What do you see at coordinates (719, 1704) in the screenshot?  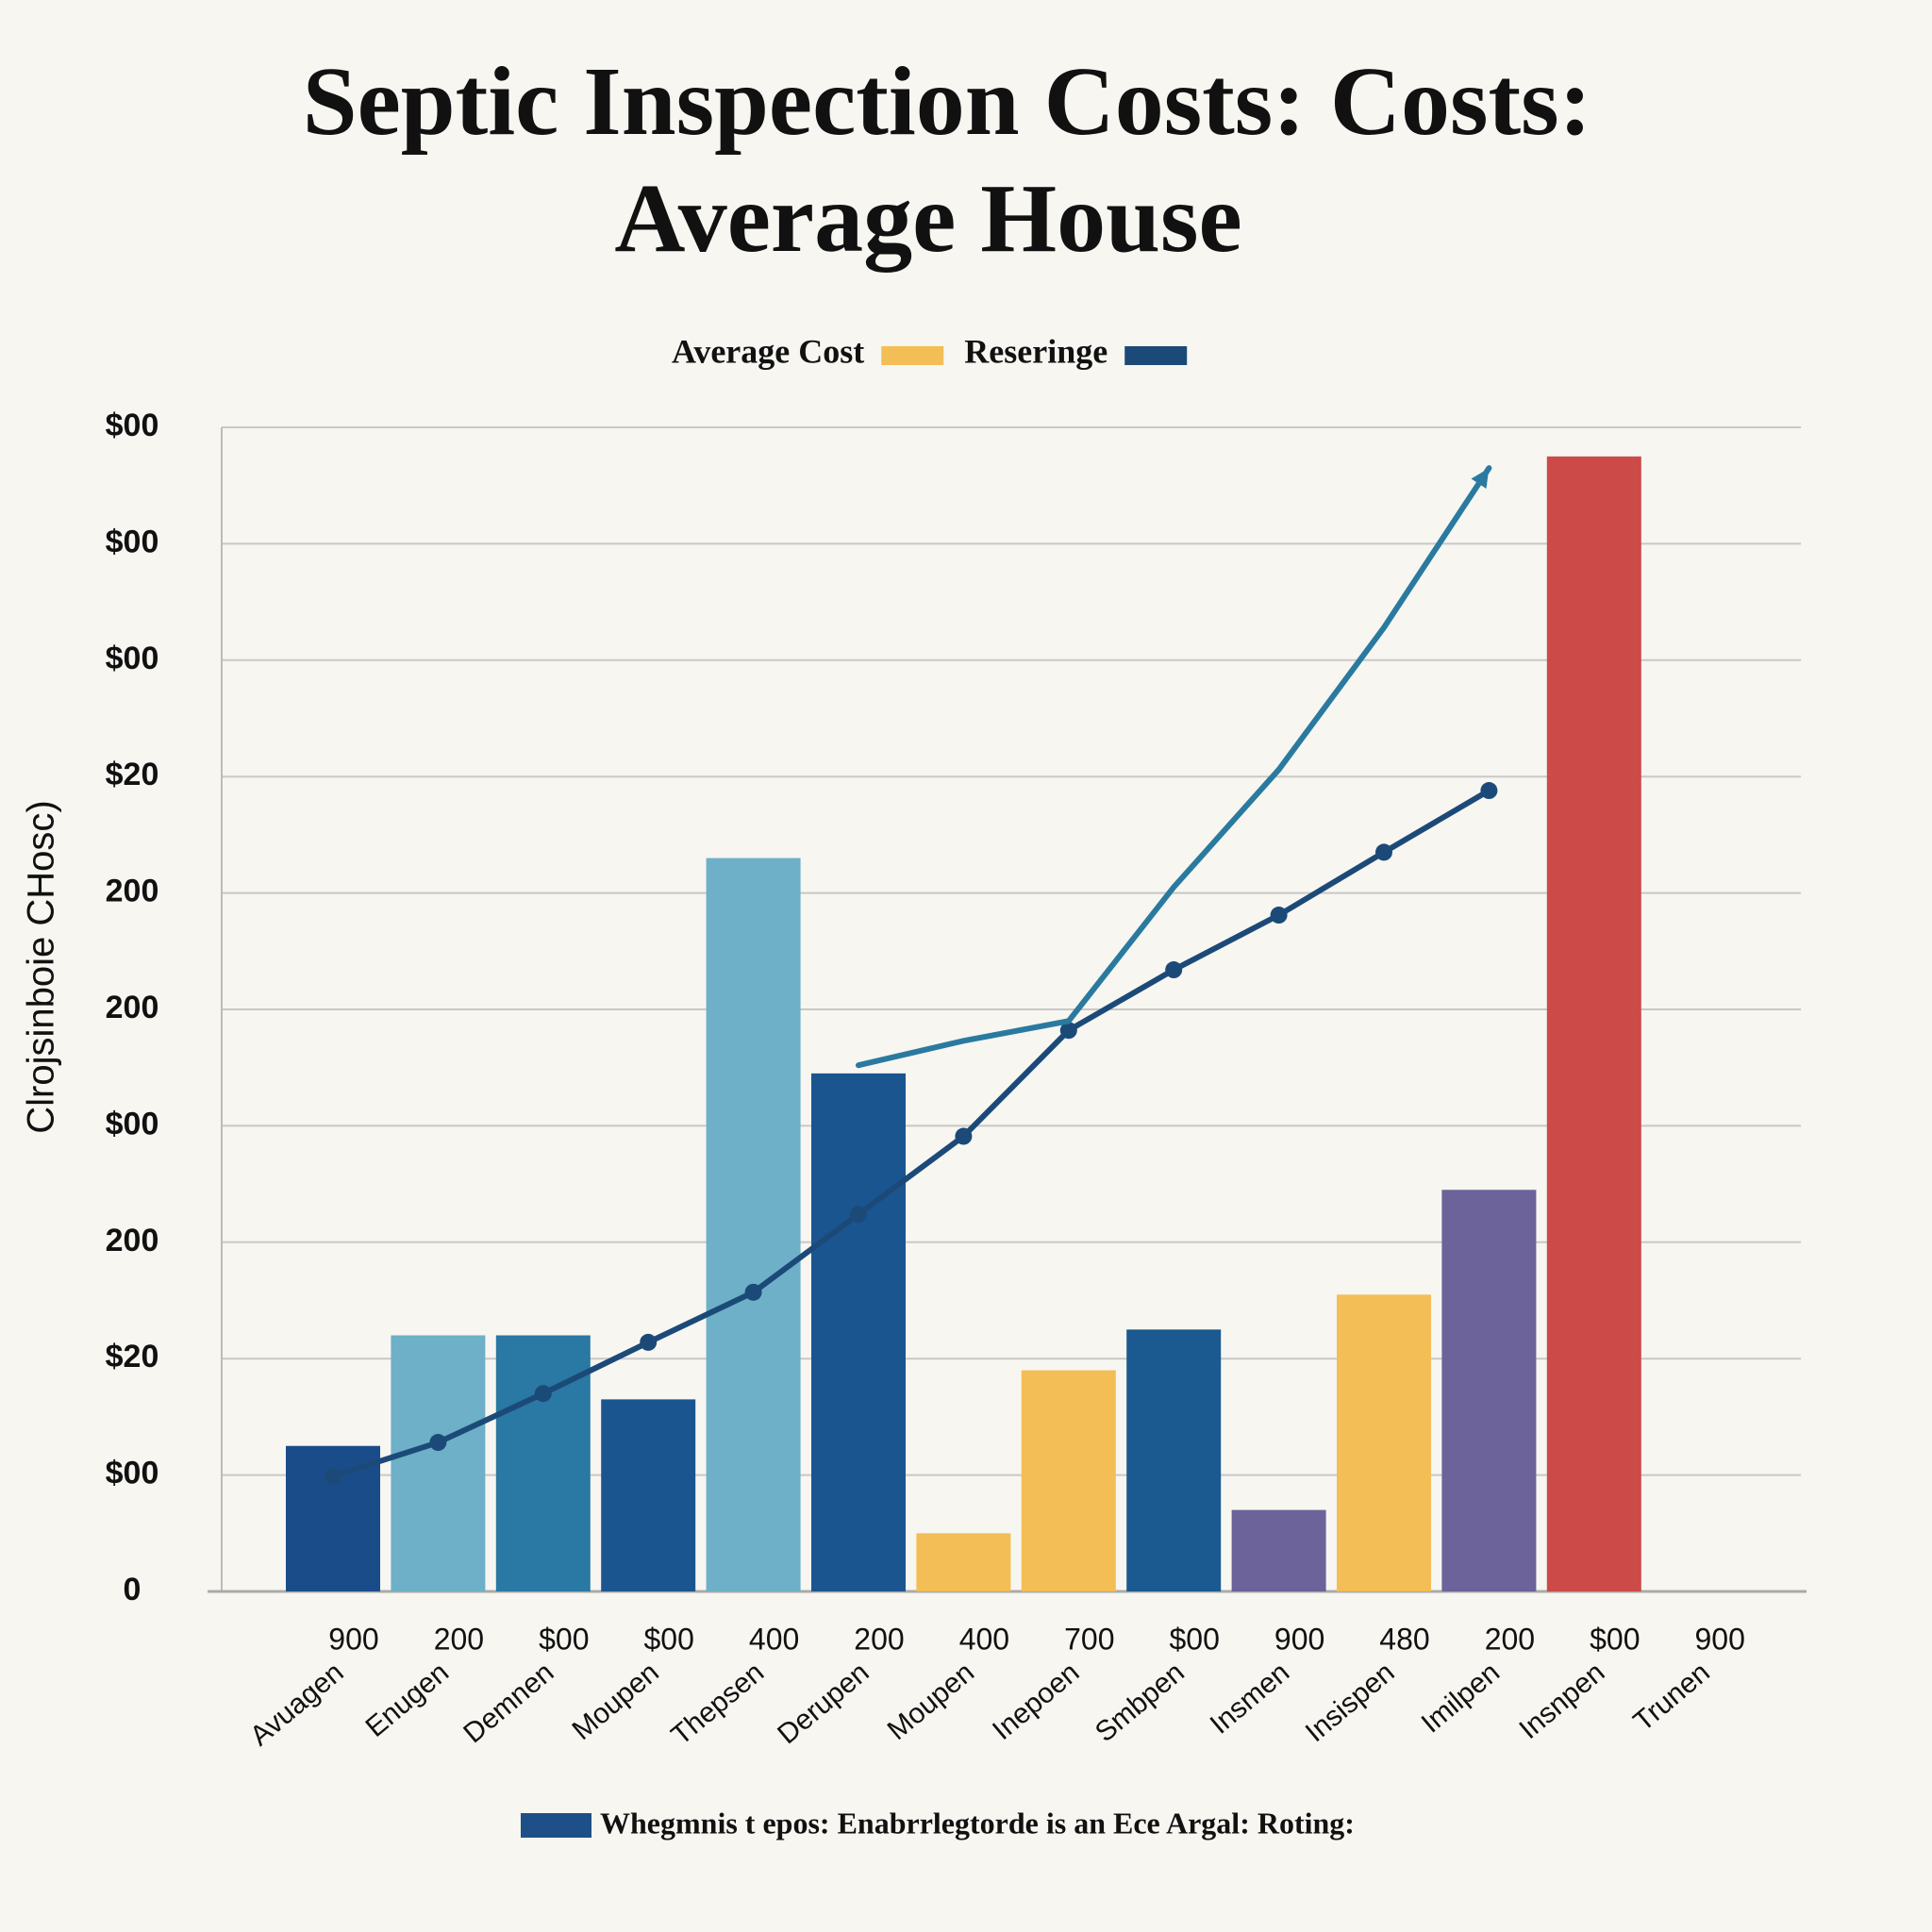 I see `x-tick-label: Thepsen` at bounding box center [719, 1704].